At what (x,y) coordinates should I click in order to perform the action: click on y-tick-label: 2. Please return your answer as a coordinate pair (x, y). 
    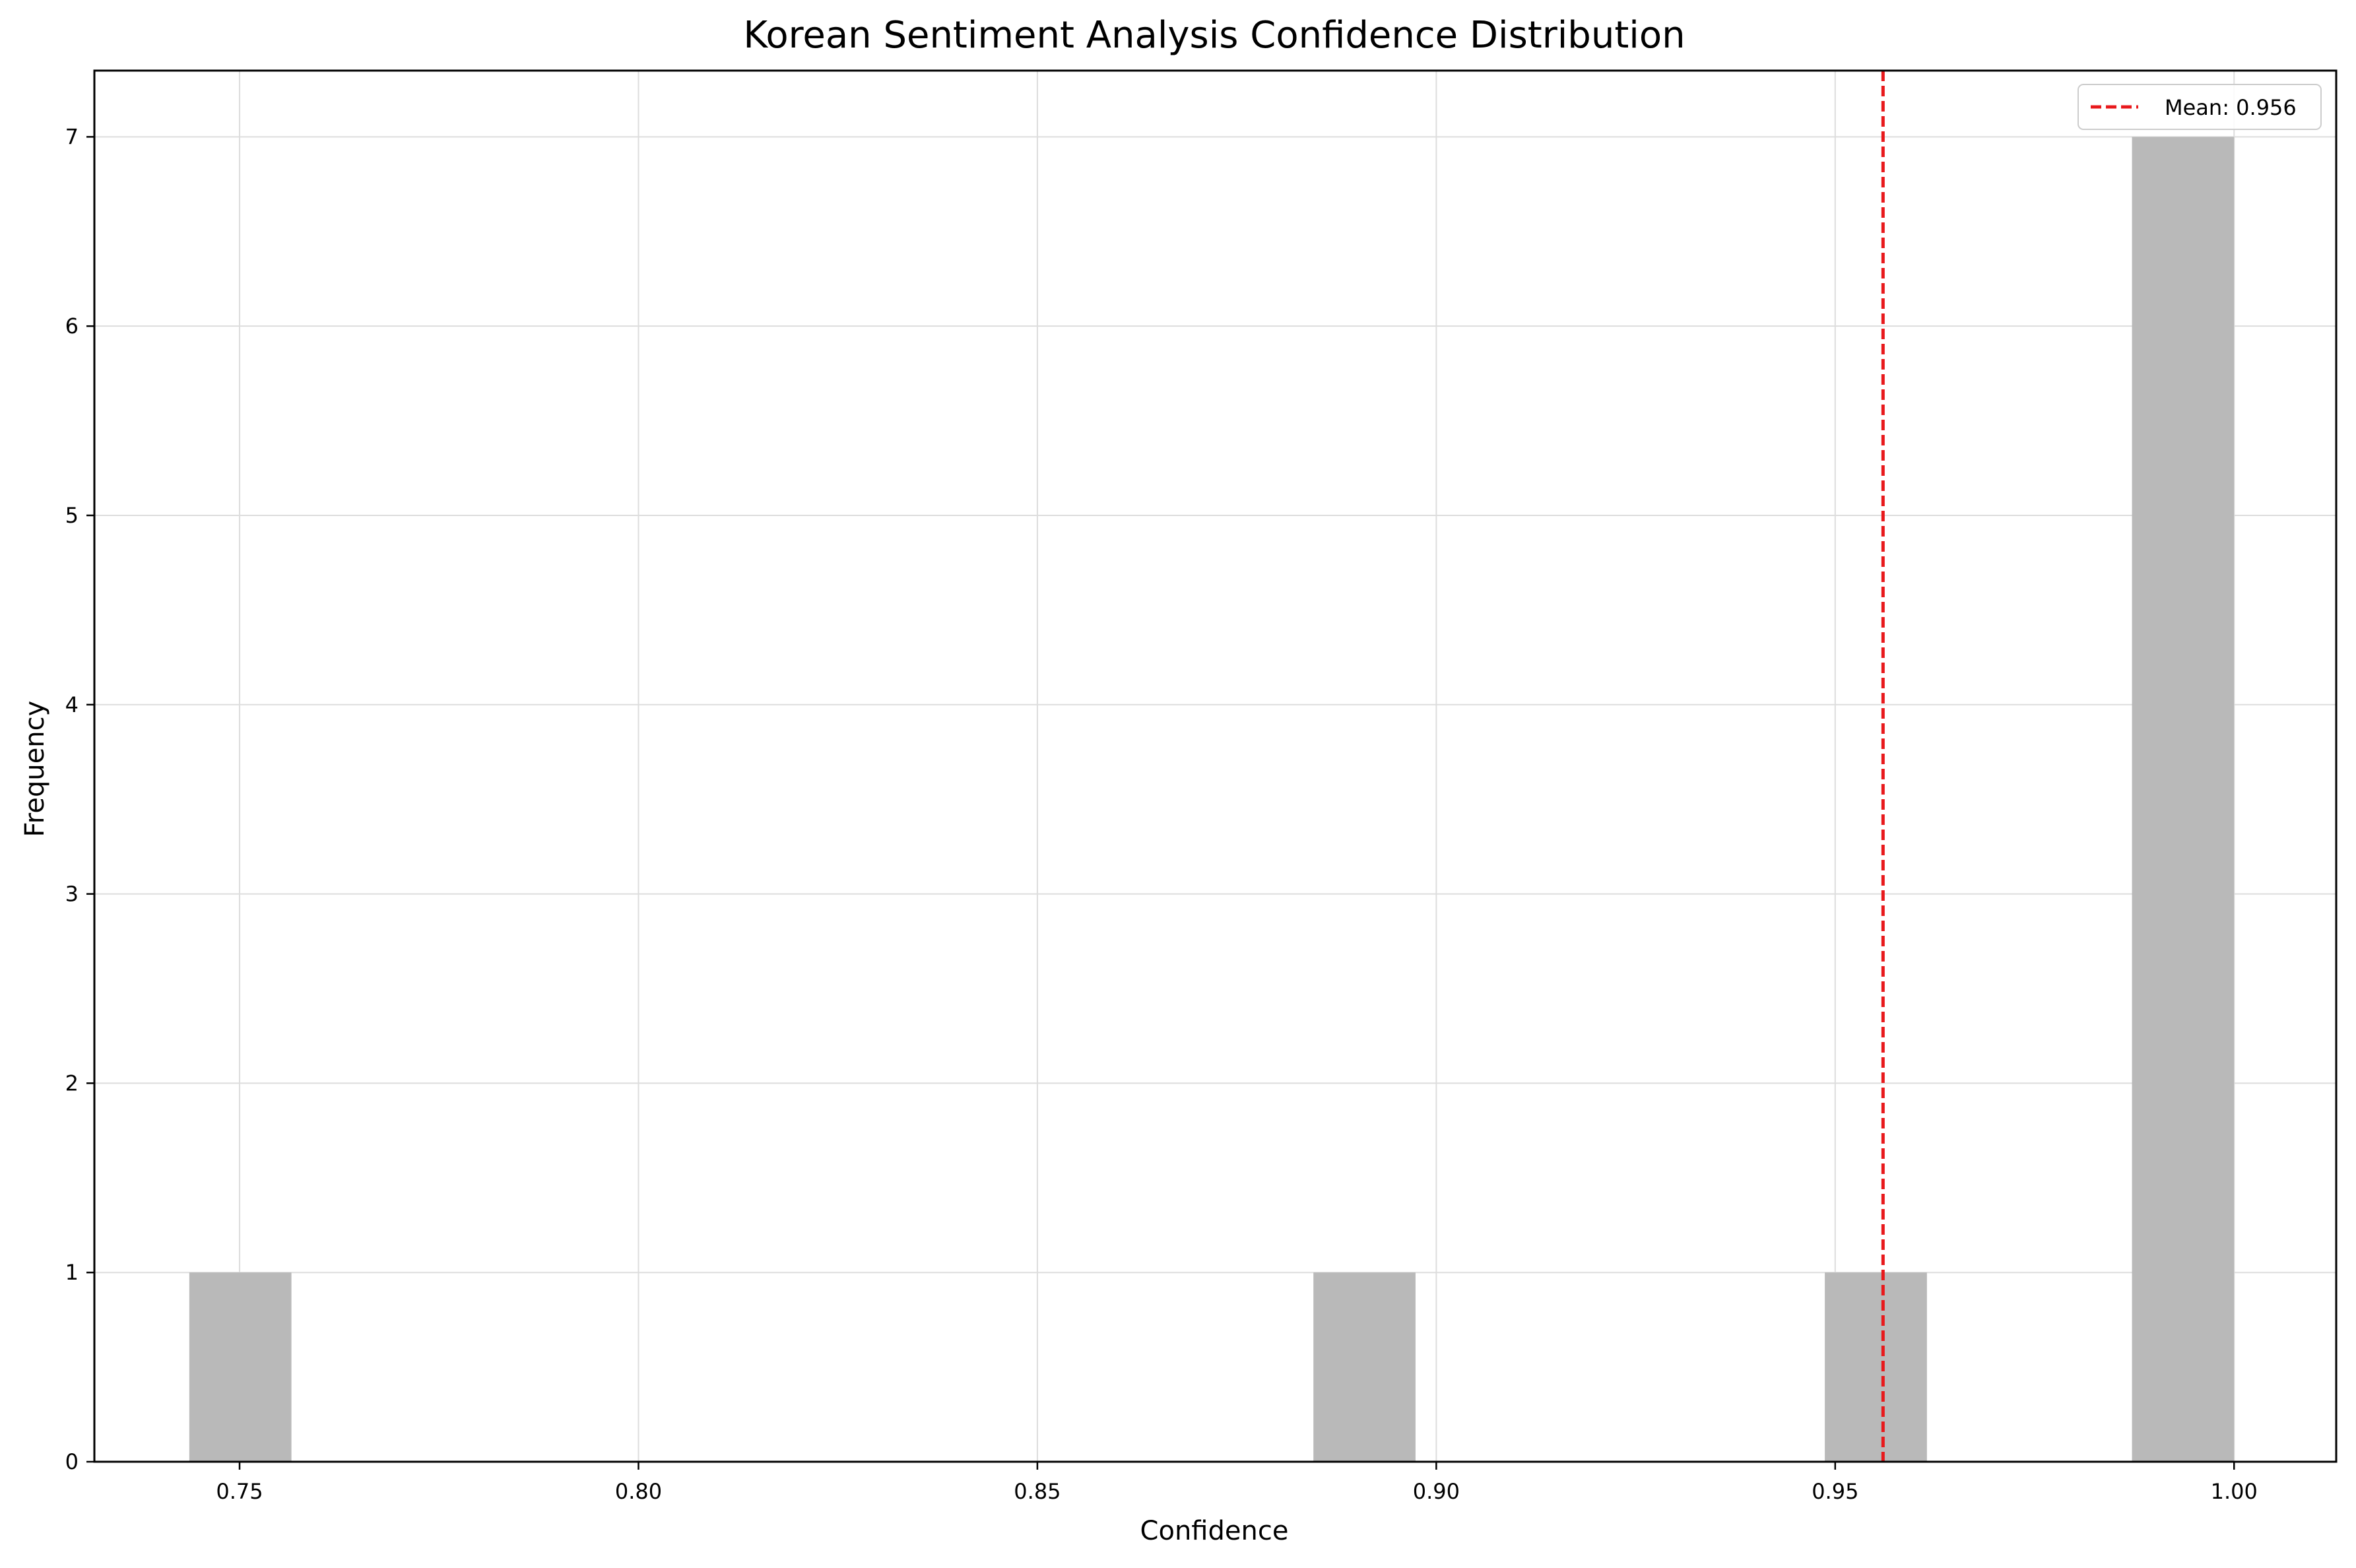
    Looking at the image, I should click on (72, 1082).